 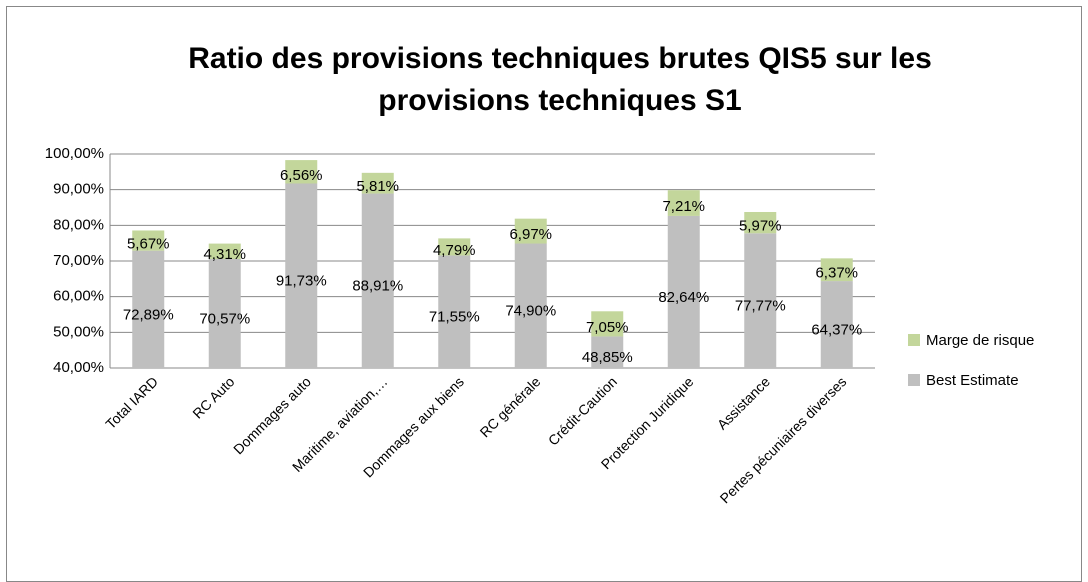 I want to click on data-label: 4,31%, so click(x=224, y=254).